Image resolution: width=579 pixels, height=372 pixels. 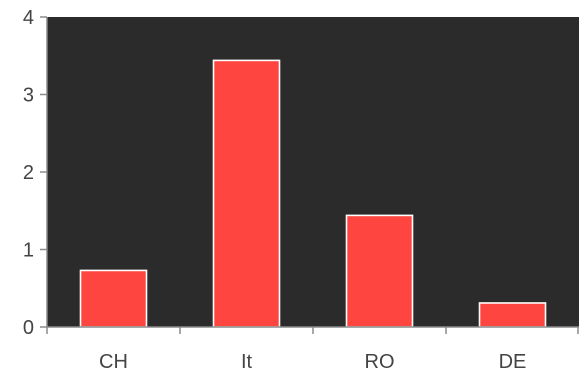 I want to click on bar-it, so click(x=246, y=193).